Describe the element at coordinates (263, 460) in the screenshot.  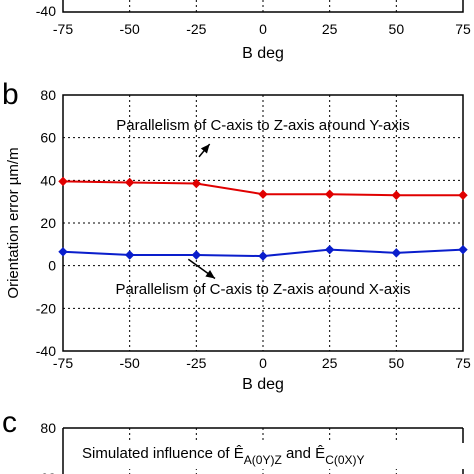
I see `panel-c-title-term1-sub: A(0Y)Z` at that location.